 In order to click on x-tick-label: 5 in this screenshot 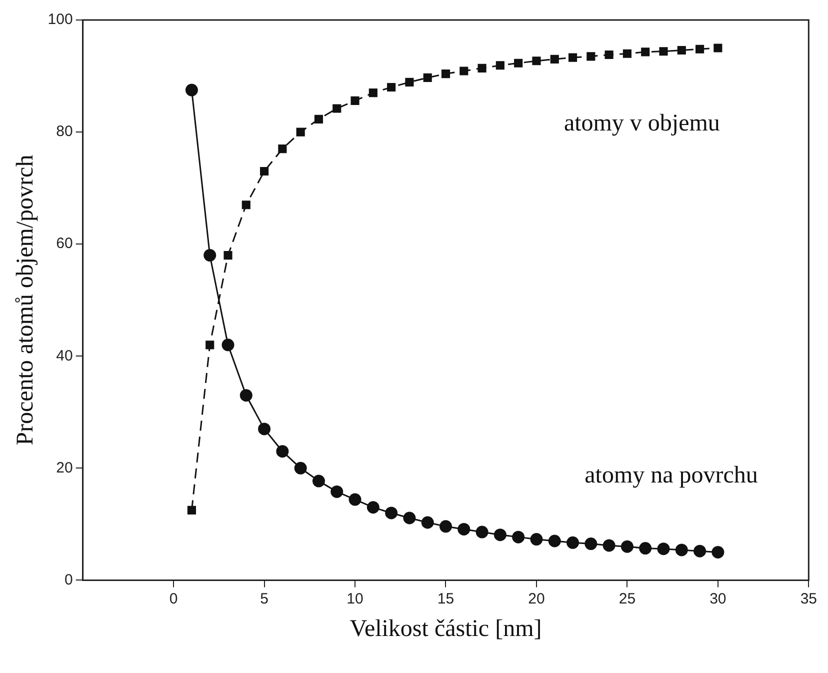, I will do `click(264, 599)`.